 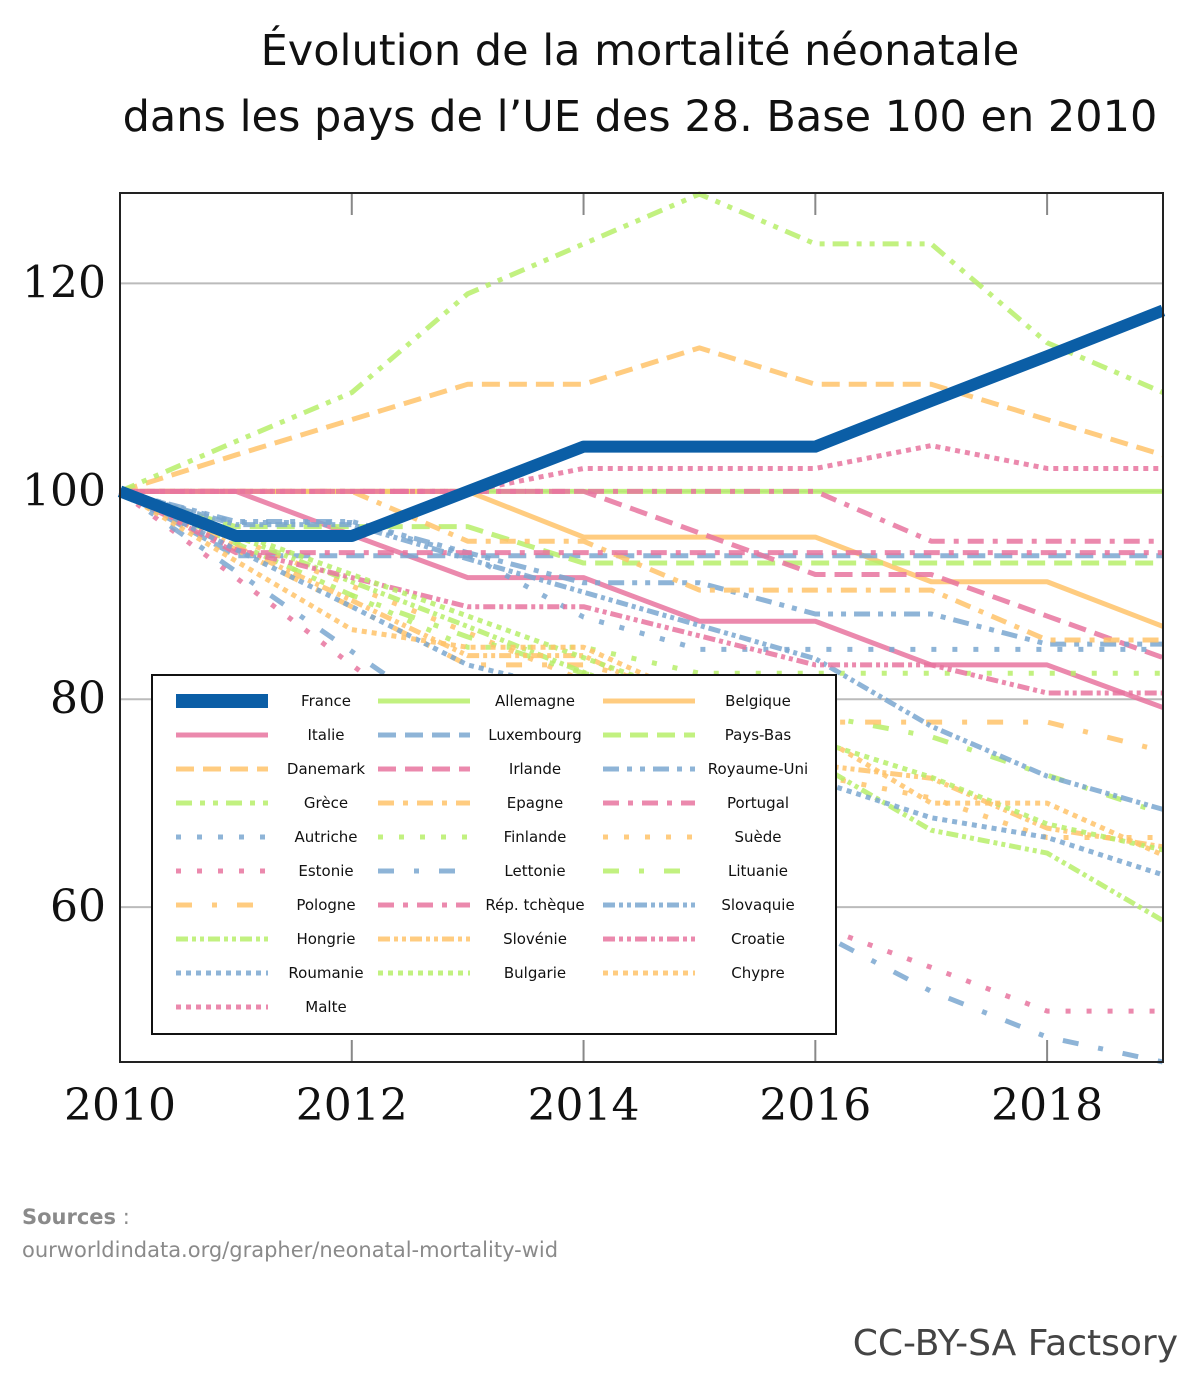 I want to click on y-tick-label: 60, so click(x=78, y=906).